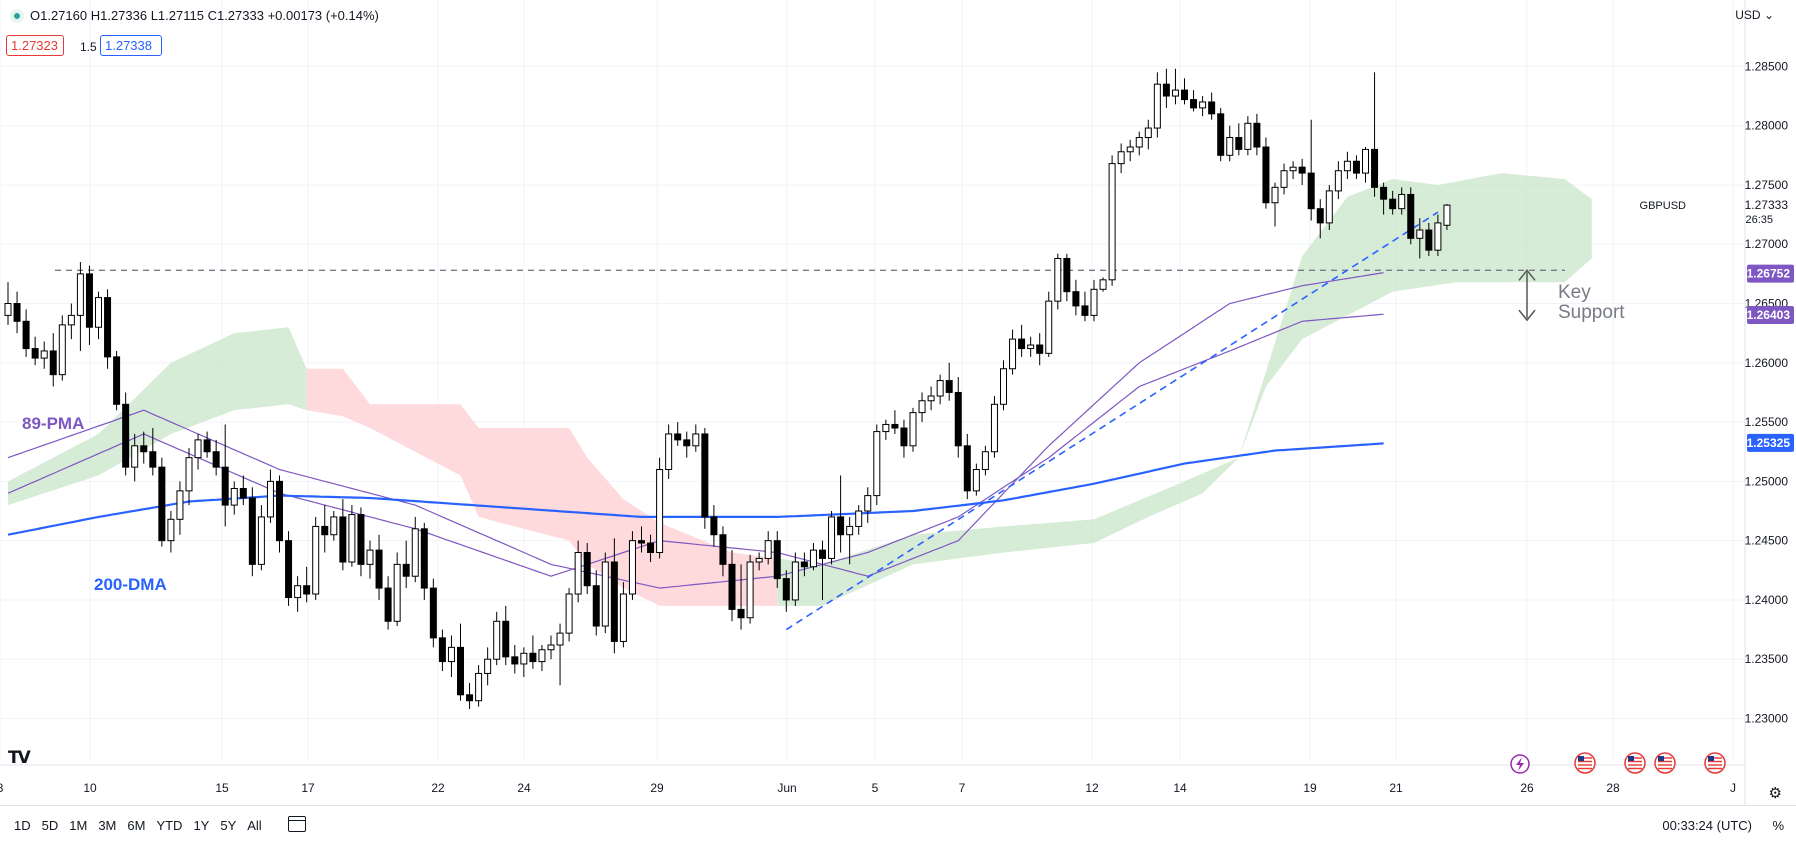 The image size is (1796, 844). I want to click on utc-clock: 00:33:24 (UTC), so click(1707, 825).